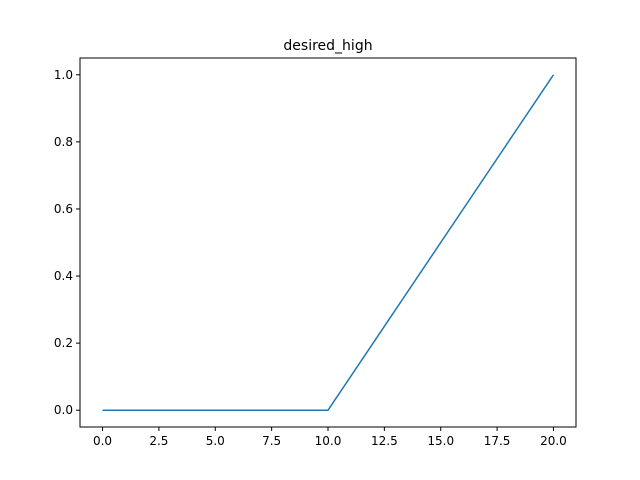 This screenshot has height=480, width=640. Describe the element at coordinates (384, 441) in the screenshot. I see `x-tick-label: 12.5` at that location.